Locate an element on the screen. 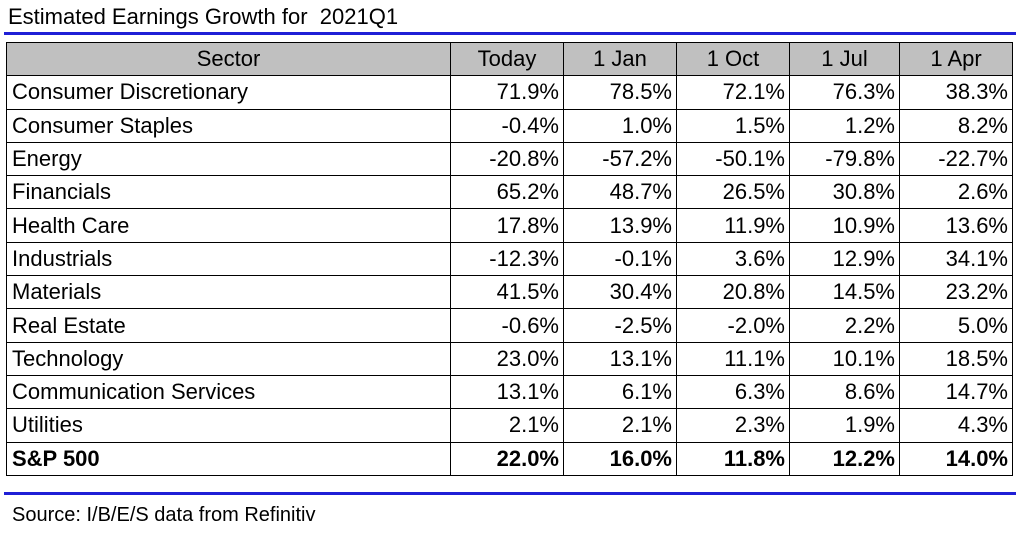 The height and width of the screenshot is (534, 1024). value-cell: 14.5% is located at coordinates (844, 292).